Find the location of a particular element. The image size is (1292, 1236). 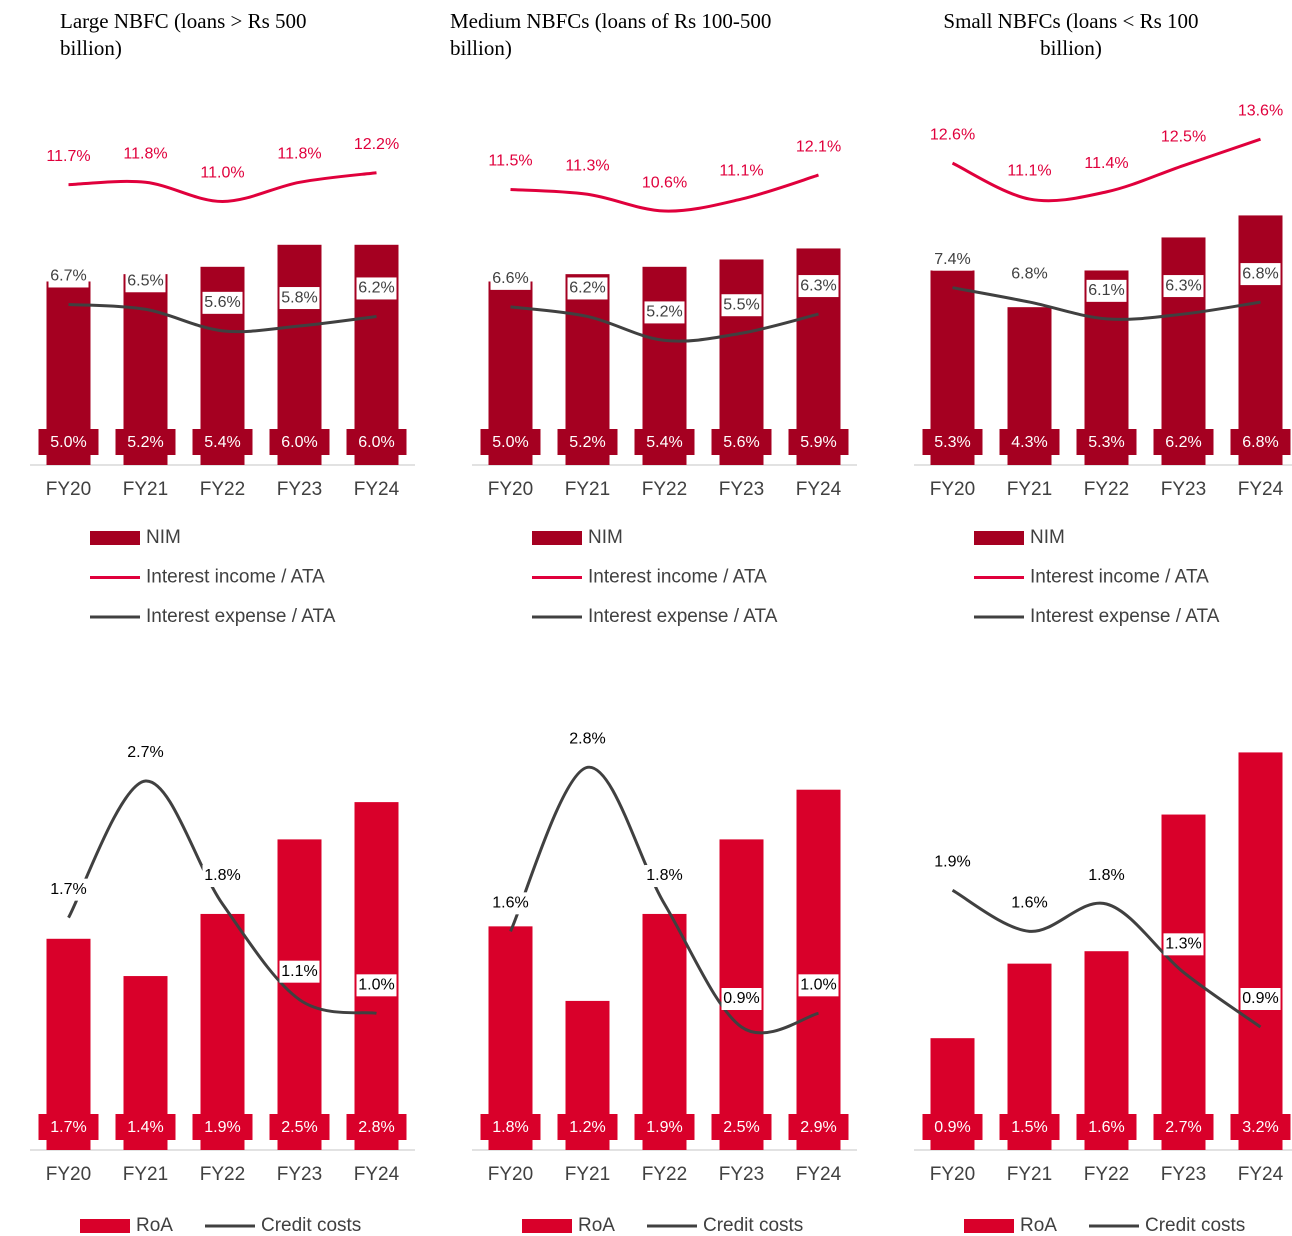

line-label: 2.7% is located at coordinates (145, 752).